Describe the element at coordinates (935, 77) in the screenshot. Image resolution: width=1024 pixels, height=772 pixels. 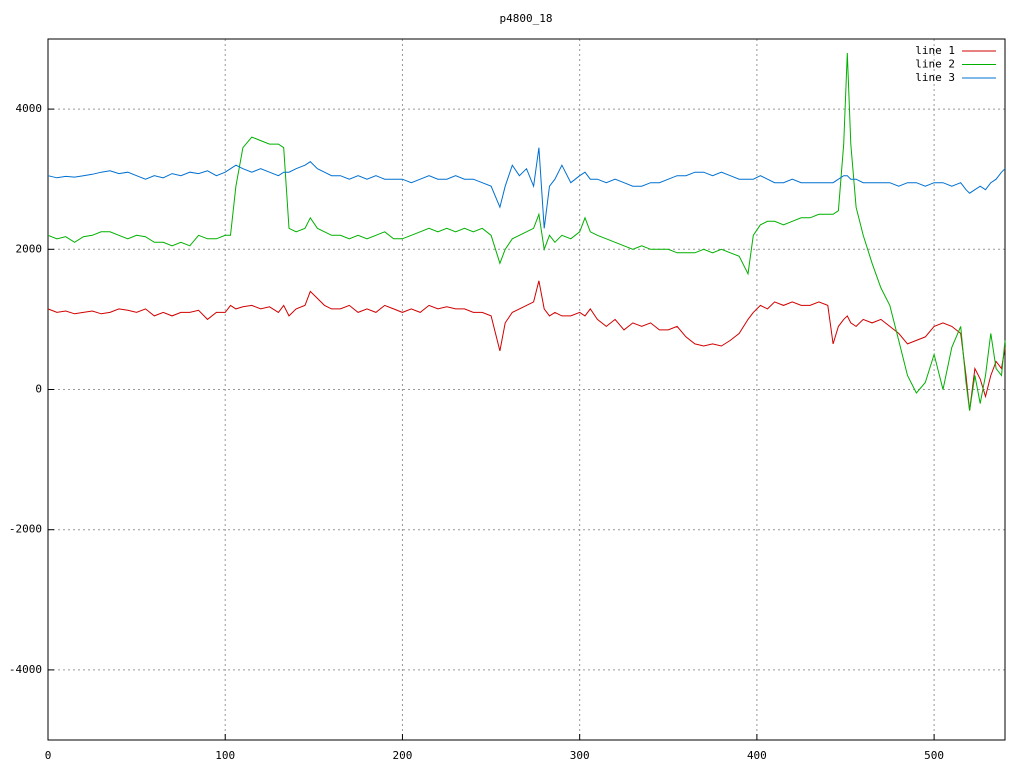
I see `legend-label: line 3` at that location.